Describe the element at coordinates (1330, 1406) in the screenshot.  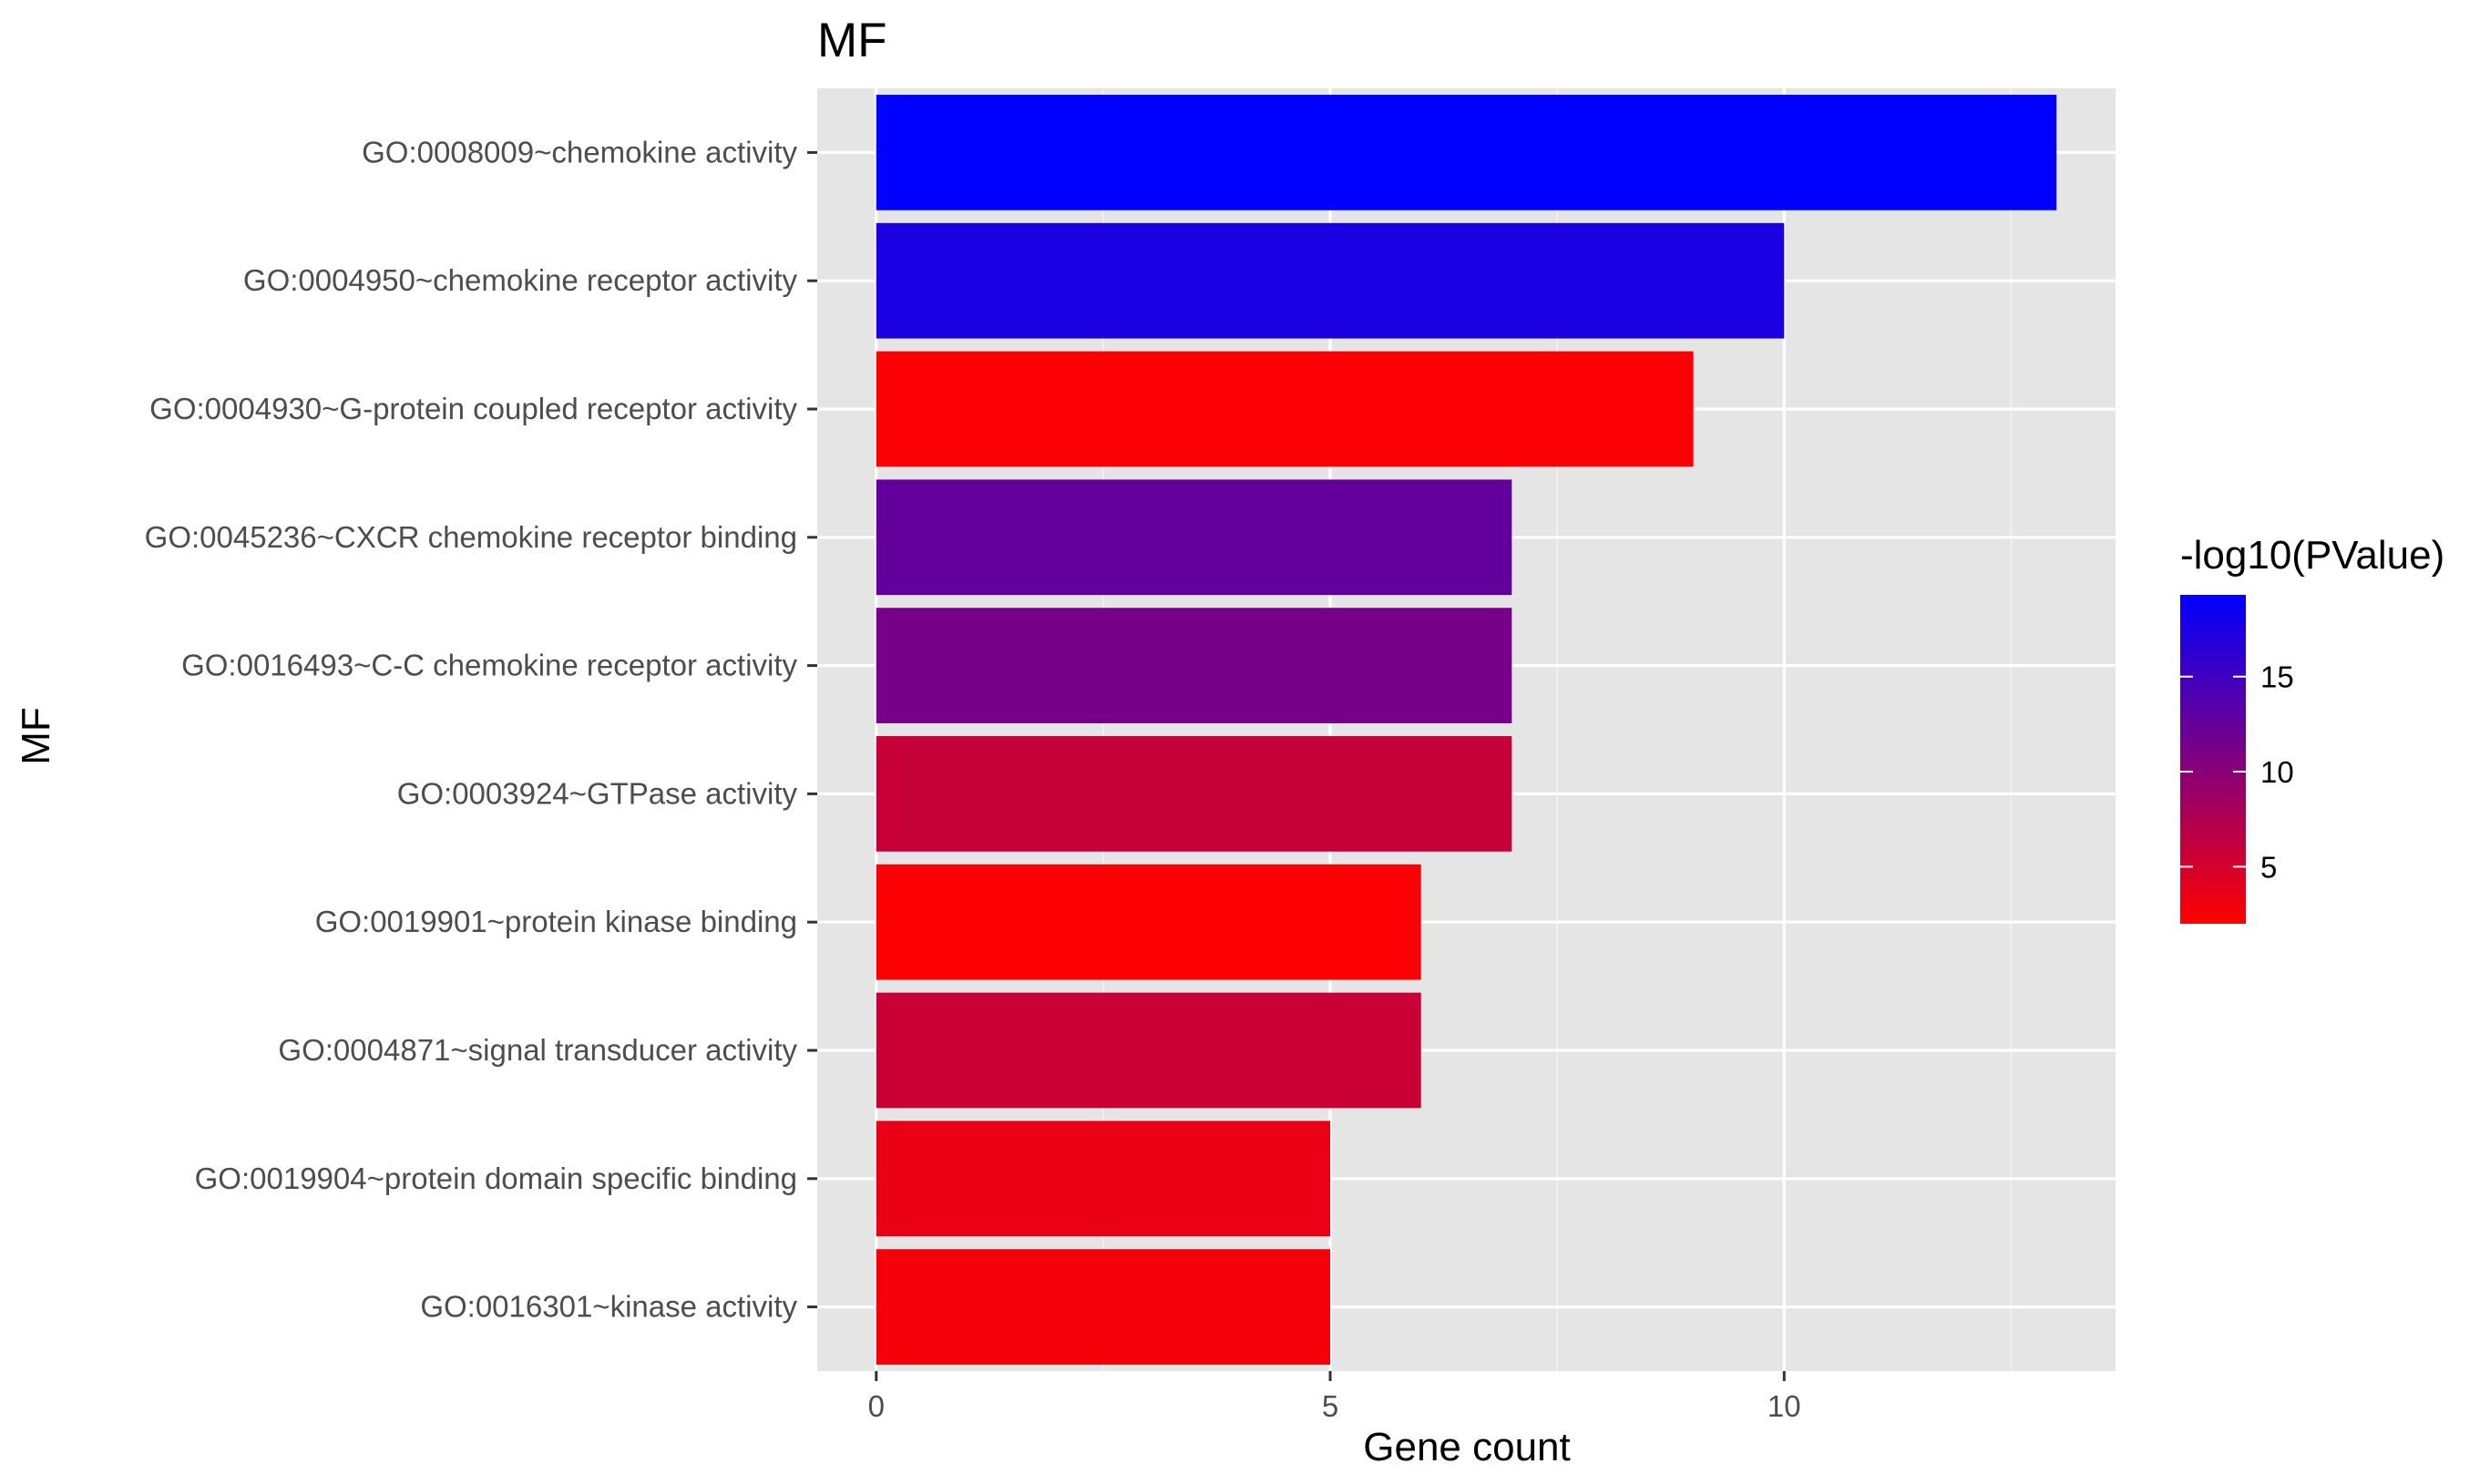
I see `x-tick-label: 5` at that location.